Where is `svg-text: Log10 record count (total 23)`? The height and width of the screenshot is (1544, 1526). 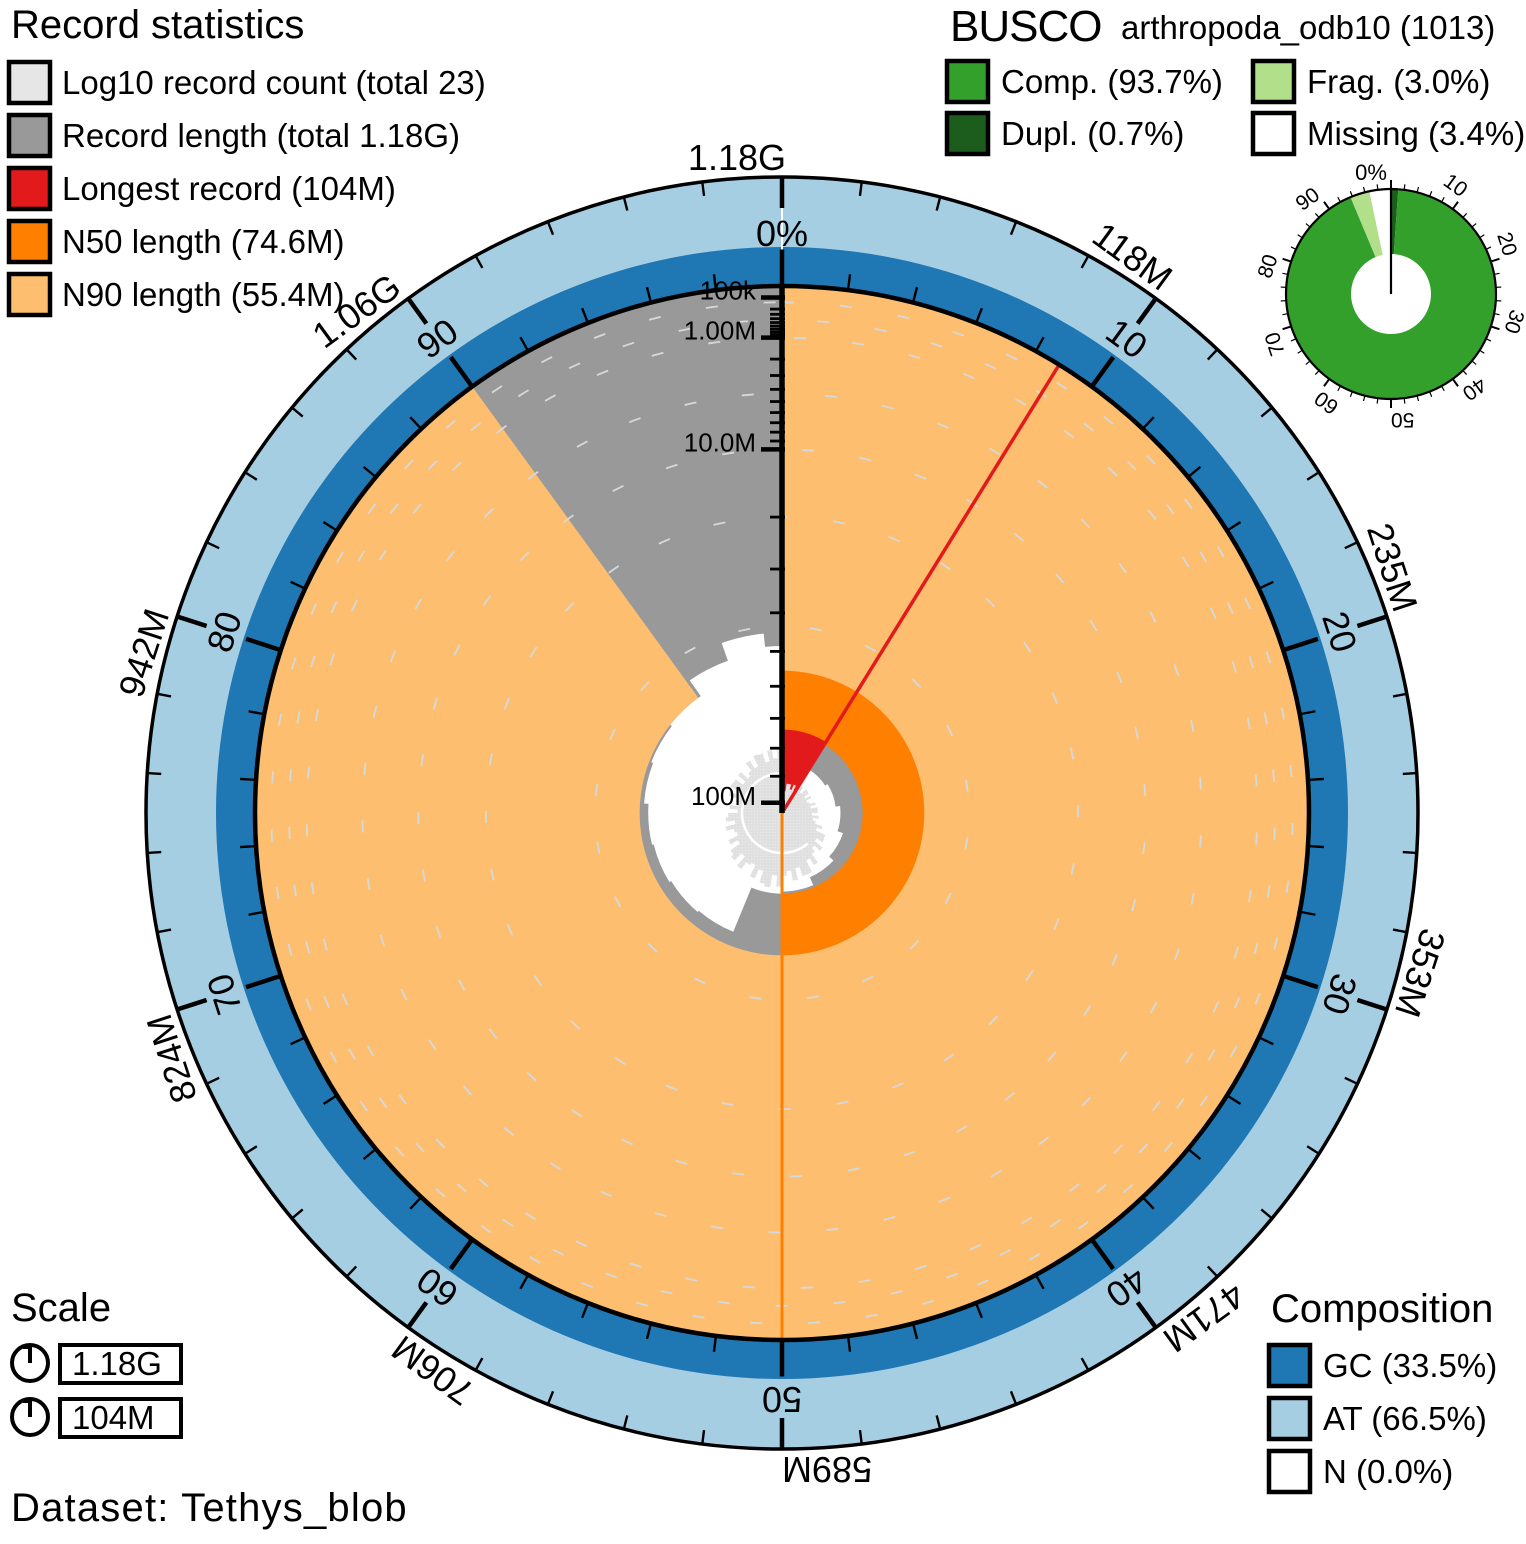
svg-text: Log10 record count (total 23) is located at coordinates (274, 82).